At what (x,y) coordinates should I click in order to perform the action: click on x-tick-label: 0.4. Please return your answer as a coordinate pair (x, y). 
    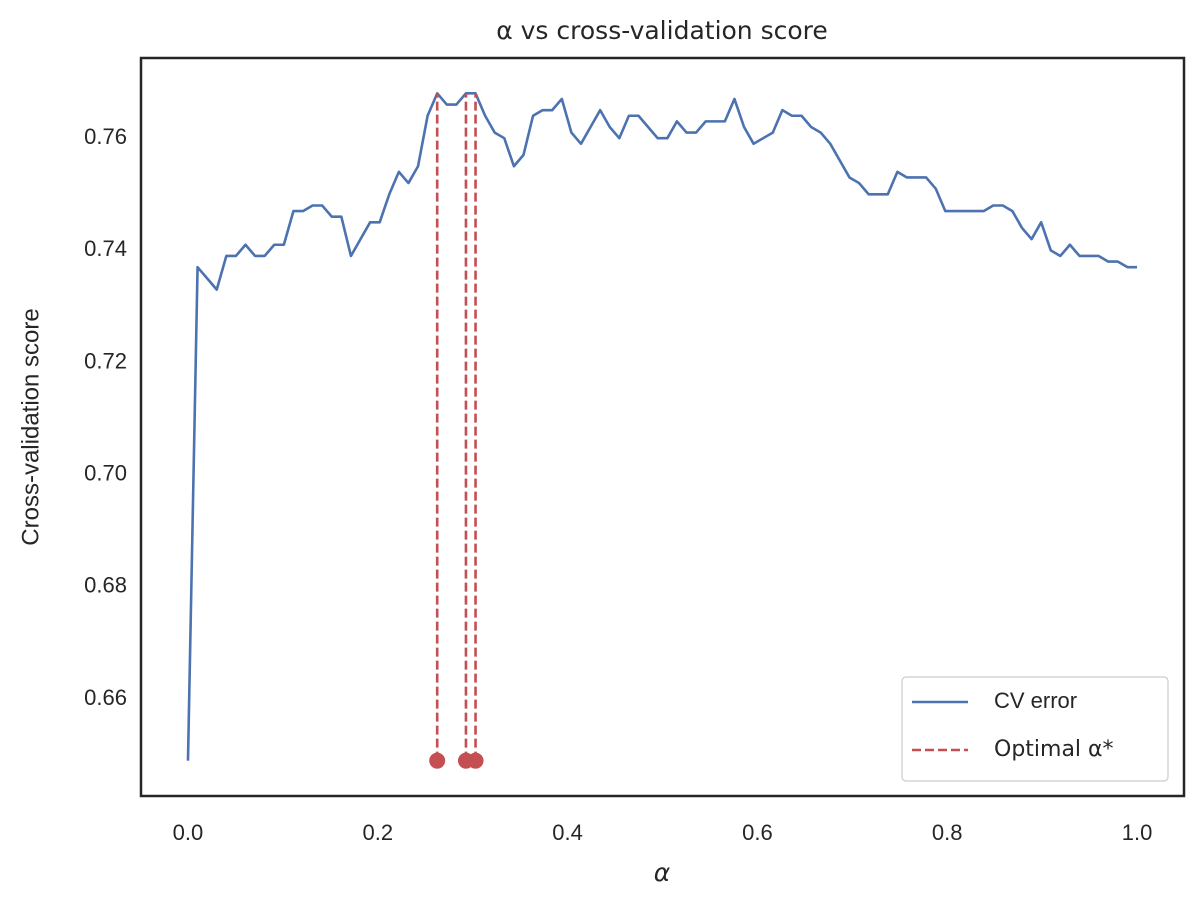
    Looking at the image, I should click on (567, 832).